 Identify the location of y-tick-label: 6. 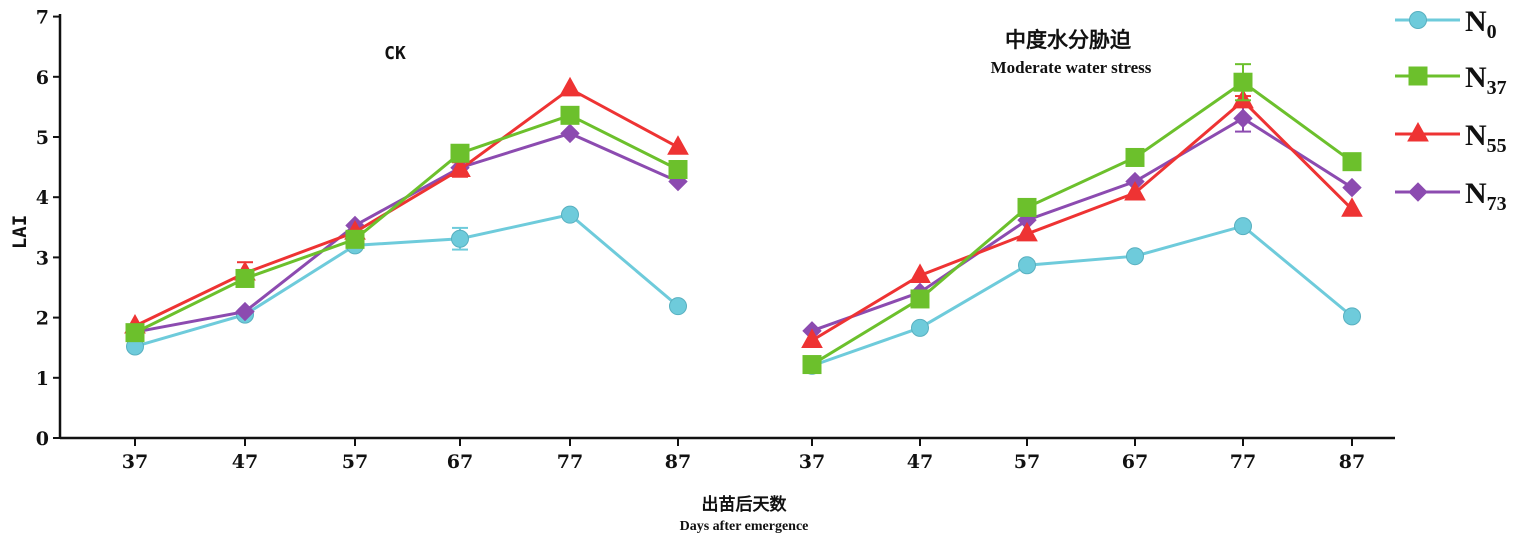
(42, 78).